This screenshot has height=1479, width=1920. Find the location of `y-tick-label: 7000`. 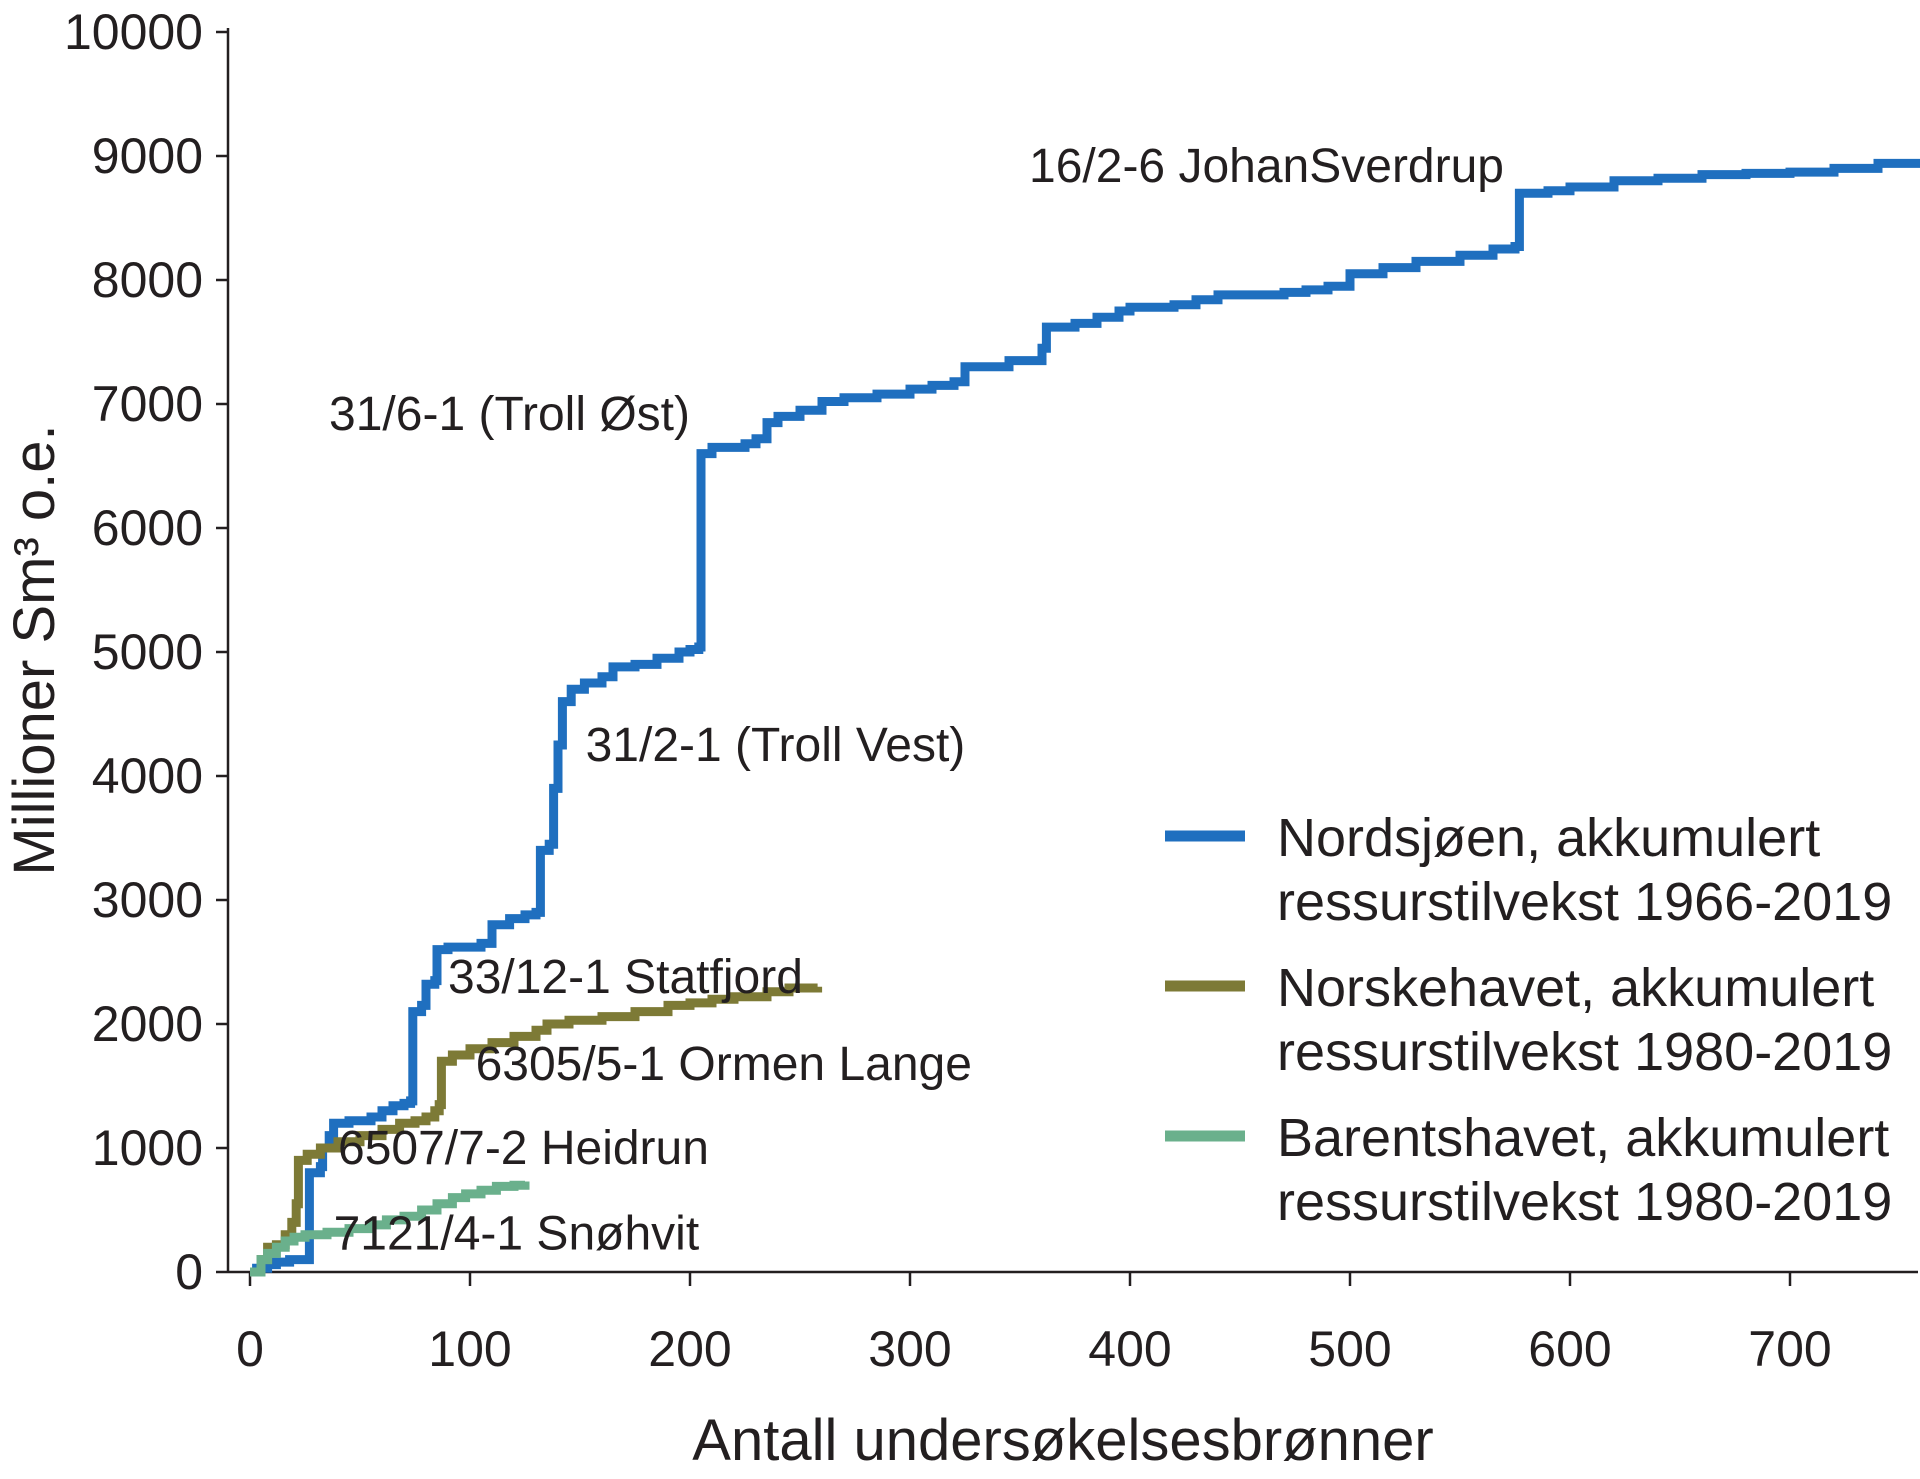

y-tick-label: 7000 is located at coordinates (147, 404).